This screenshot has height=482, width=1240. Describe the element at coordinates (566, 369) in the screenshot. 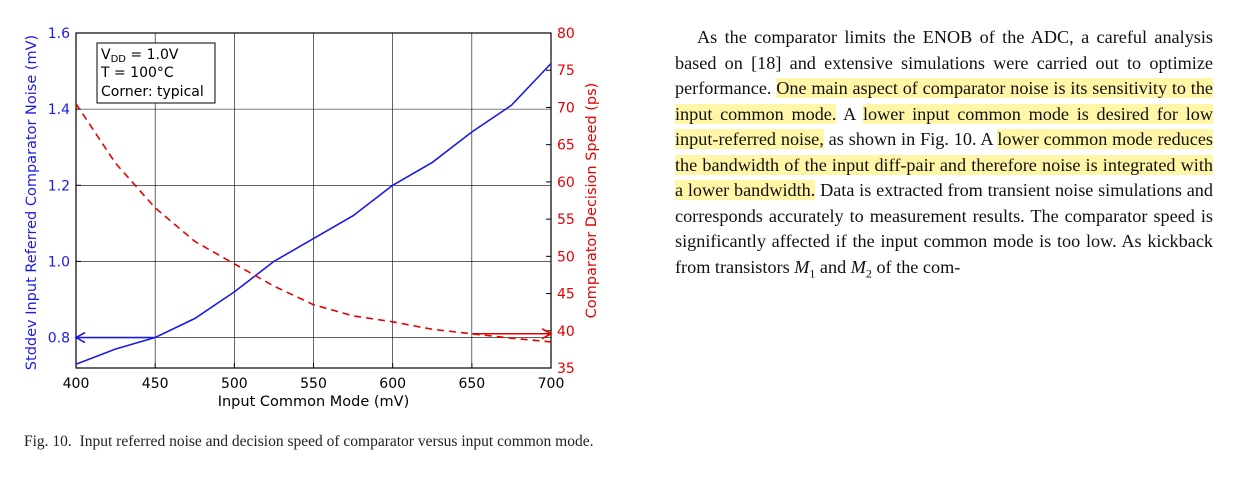

I see `y-right-tick-label: 35` at that location.